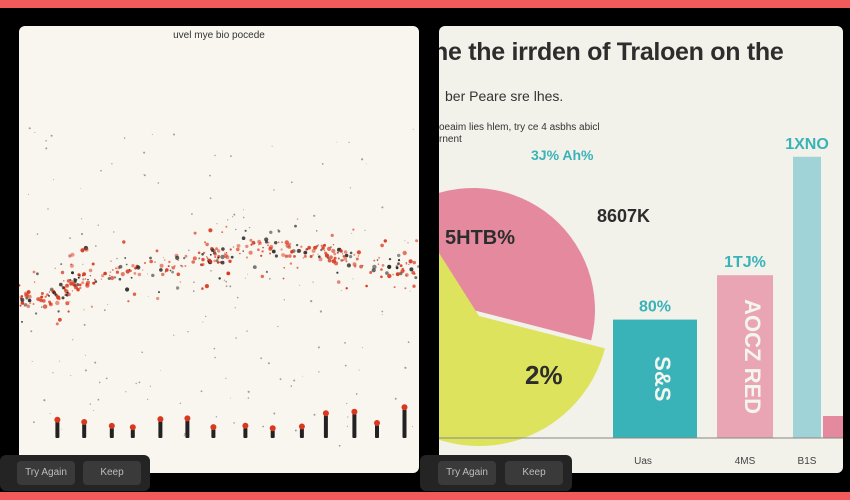 This screenshot has height=500, width=850. What do you see at coordinates (425, 4) in the screenshot?
I see `top-frame-bar` at bounding box center [425, 4].